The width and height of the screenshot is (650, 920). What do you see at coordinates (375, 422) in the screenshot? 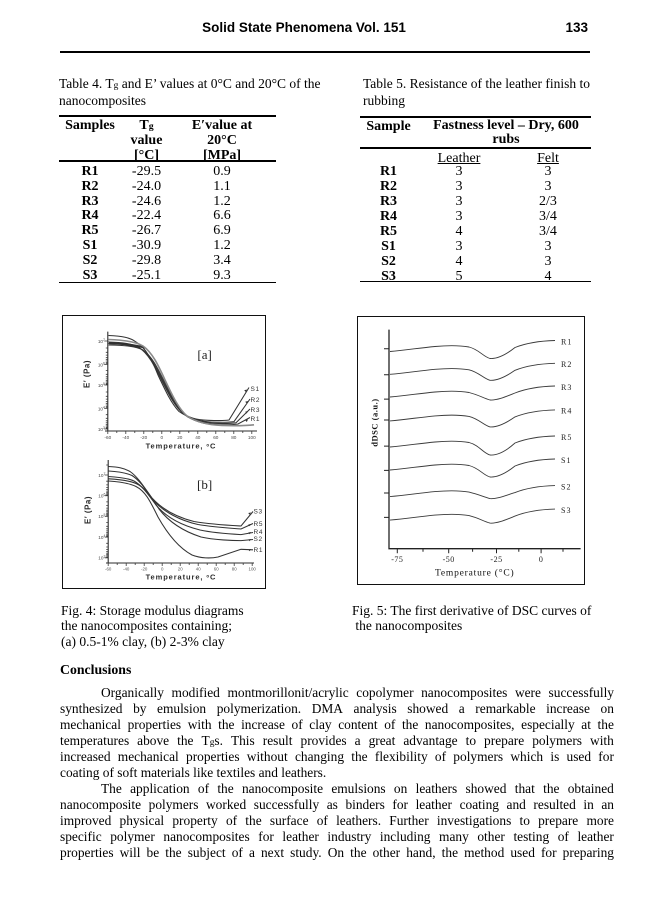
I see `svg-text: dDSC (a.u.)` at bounding box center [375, 422].